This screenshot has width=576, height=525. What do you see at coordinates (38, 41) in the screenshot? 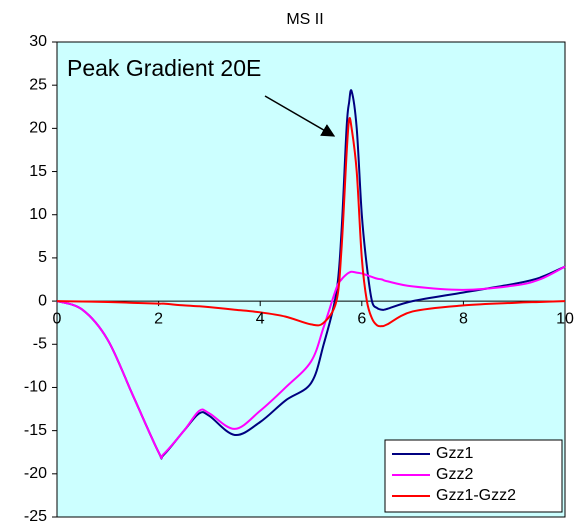
I see `y-tick-label: 30` at bounding box center [38, 41].